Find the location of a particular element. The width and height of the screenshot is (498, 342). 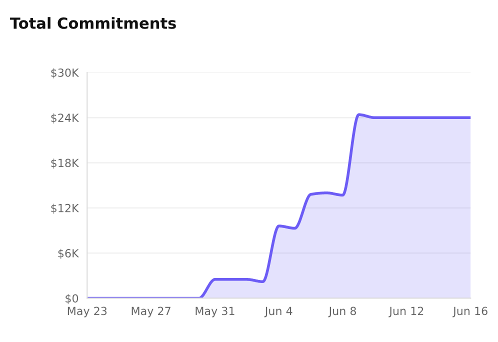

x-tick-label: May 27 is located at coordinates (151, 312).